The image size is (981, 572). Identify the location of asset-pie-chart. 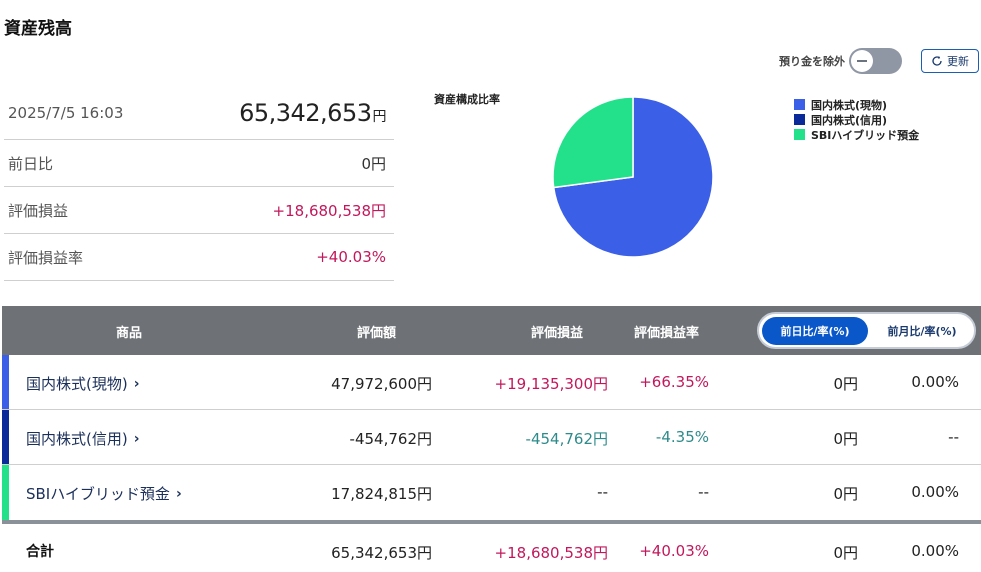
(633, 177).